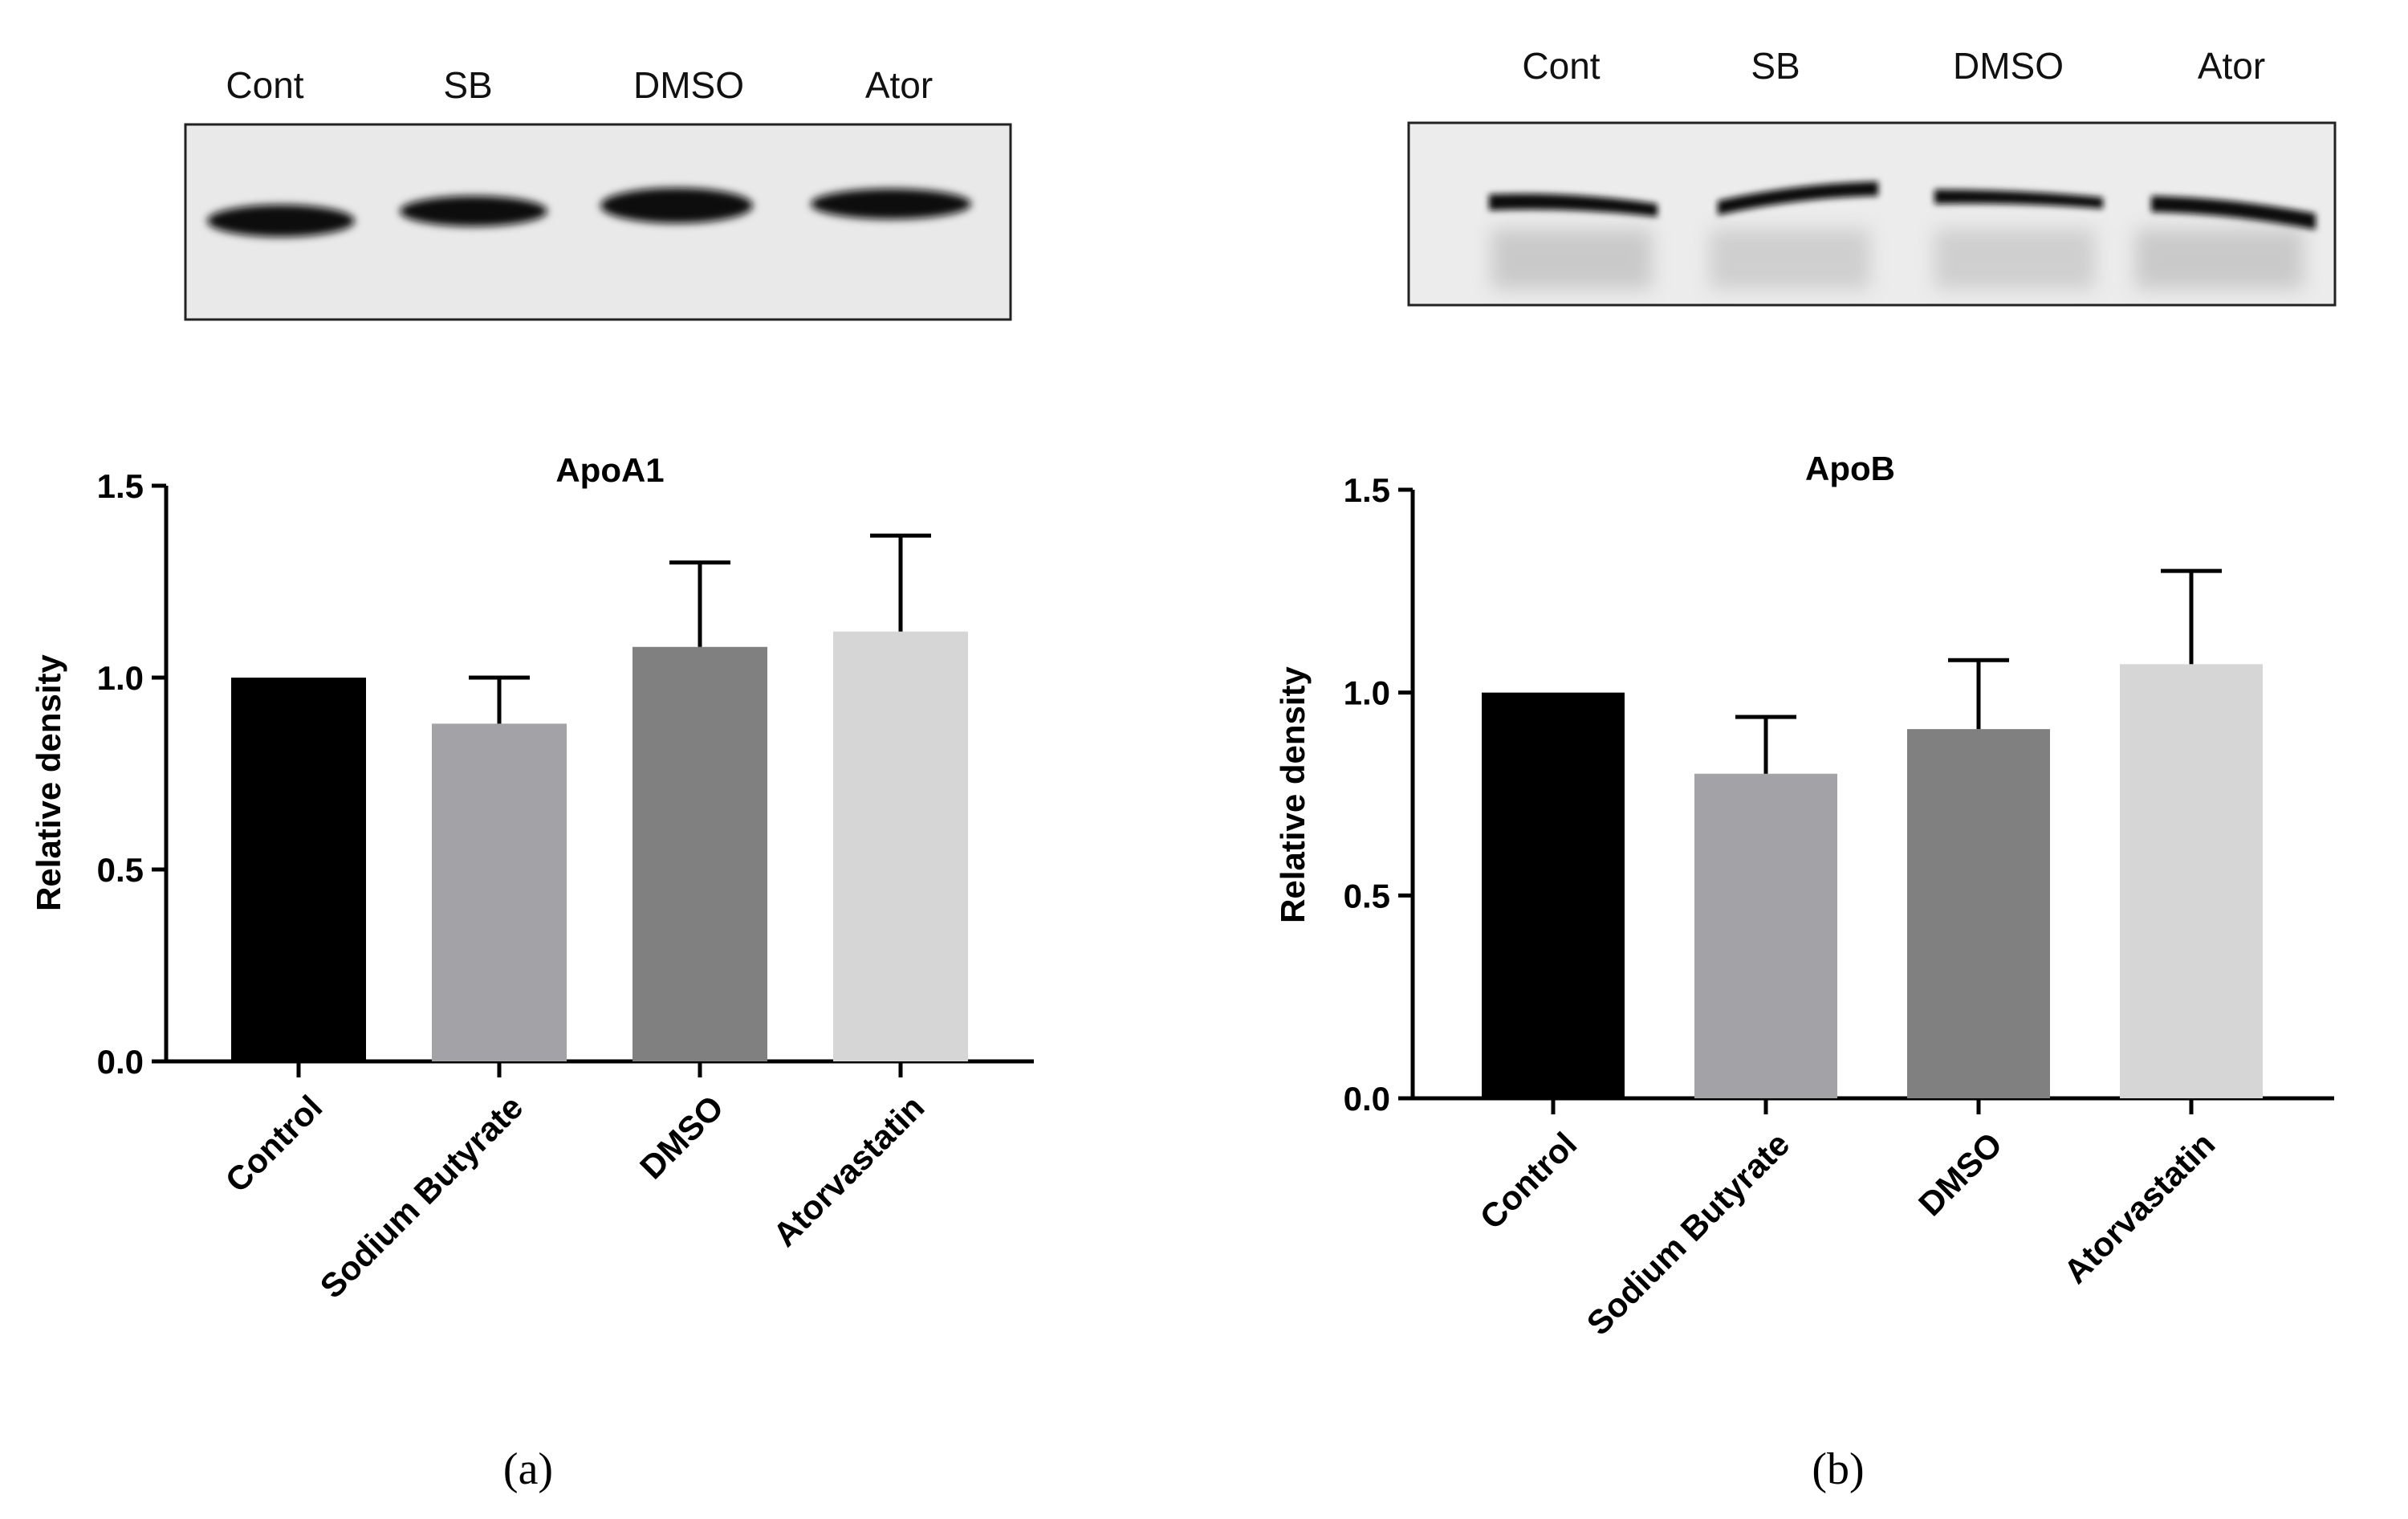 This screenshot has height=1519, width=2408. I want to click on chart-b-title: ApoB, so click(1850, 469).